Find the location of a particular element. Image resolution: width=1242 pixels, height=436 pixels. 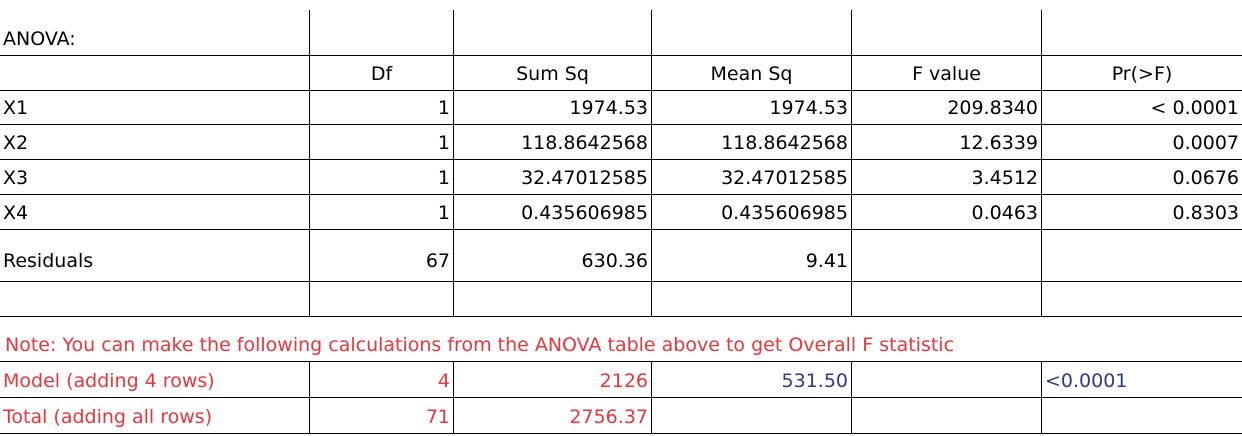

header-cell-label is located at coordinates (155, 73).